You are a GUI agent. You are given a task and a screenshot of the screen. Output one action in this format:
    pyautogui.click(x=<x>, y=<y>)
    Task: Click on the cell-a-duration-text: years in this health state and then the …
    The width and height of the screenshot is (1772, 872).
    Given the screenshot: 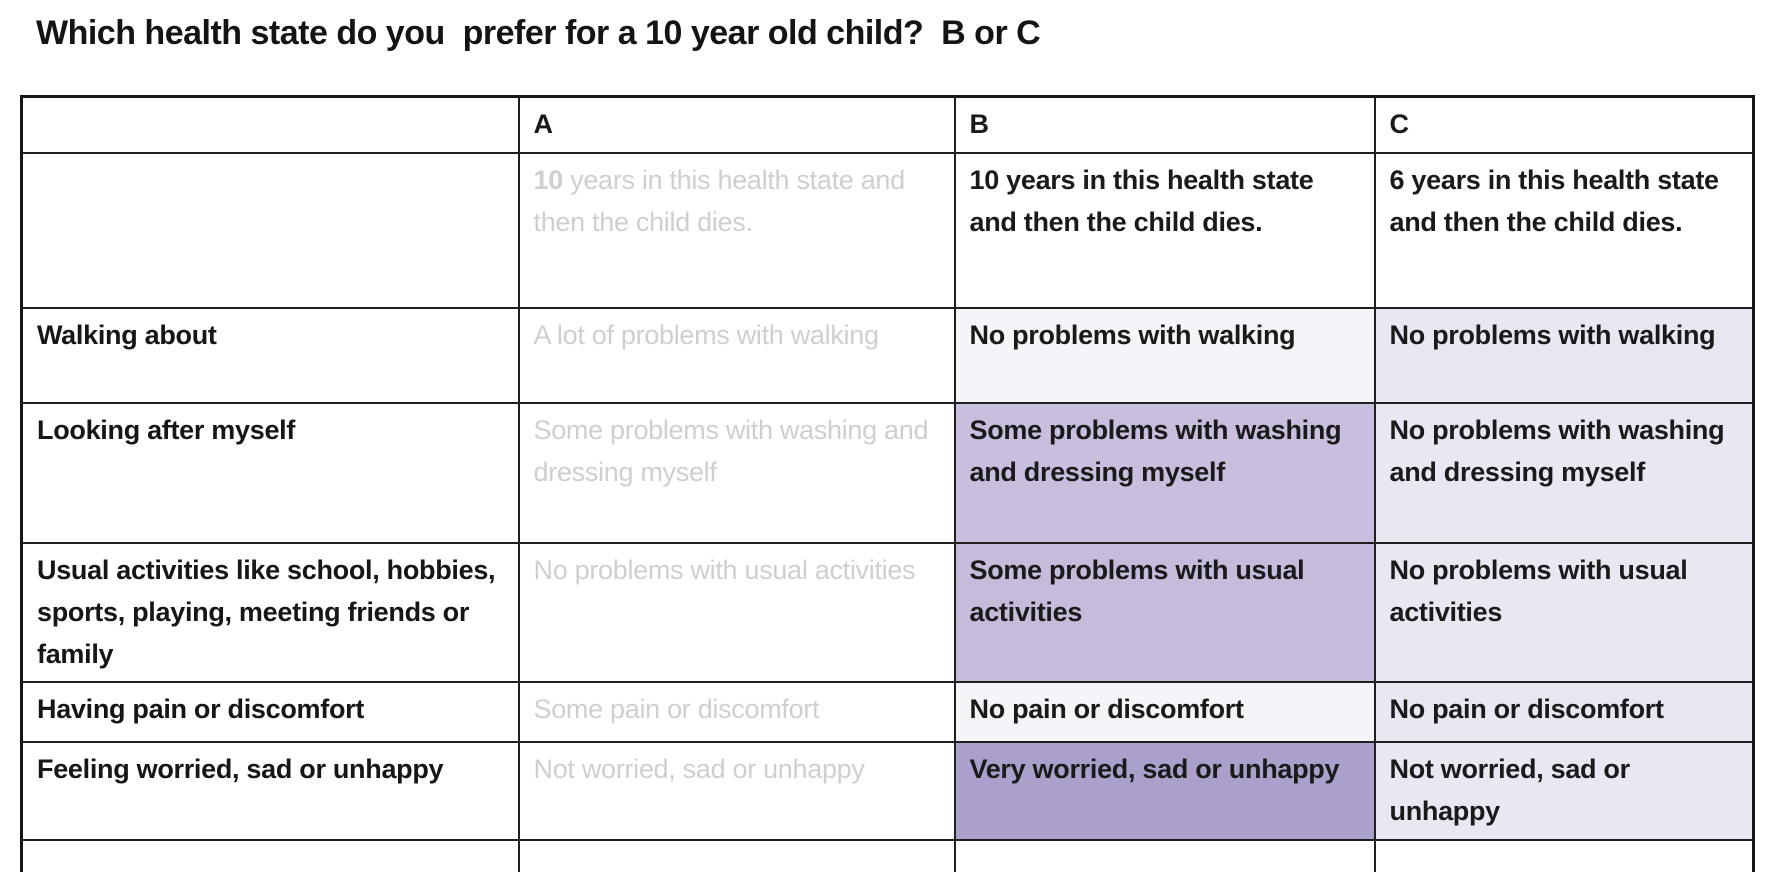 What is the action you would take?
    pyautogui.click(x=719, y=200)
    